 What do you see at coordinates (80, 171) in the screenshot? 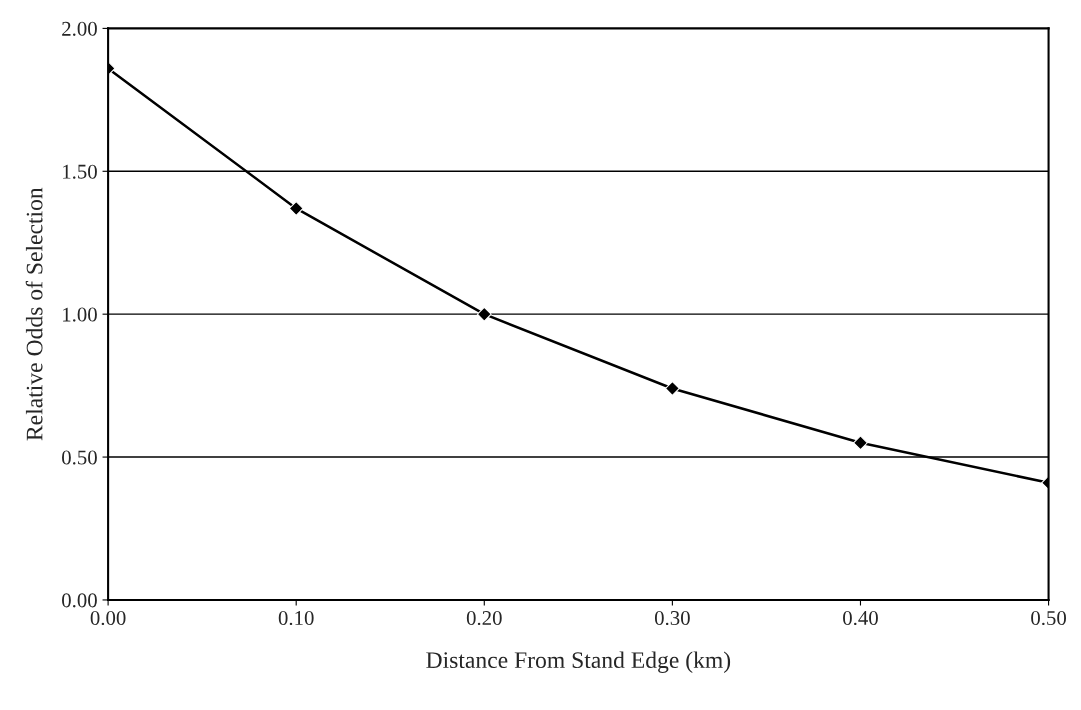
I see `y-tick-label: 1.50` at bounding box center [80, 171].